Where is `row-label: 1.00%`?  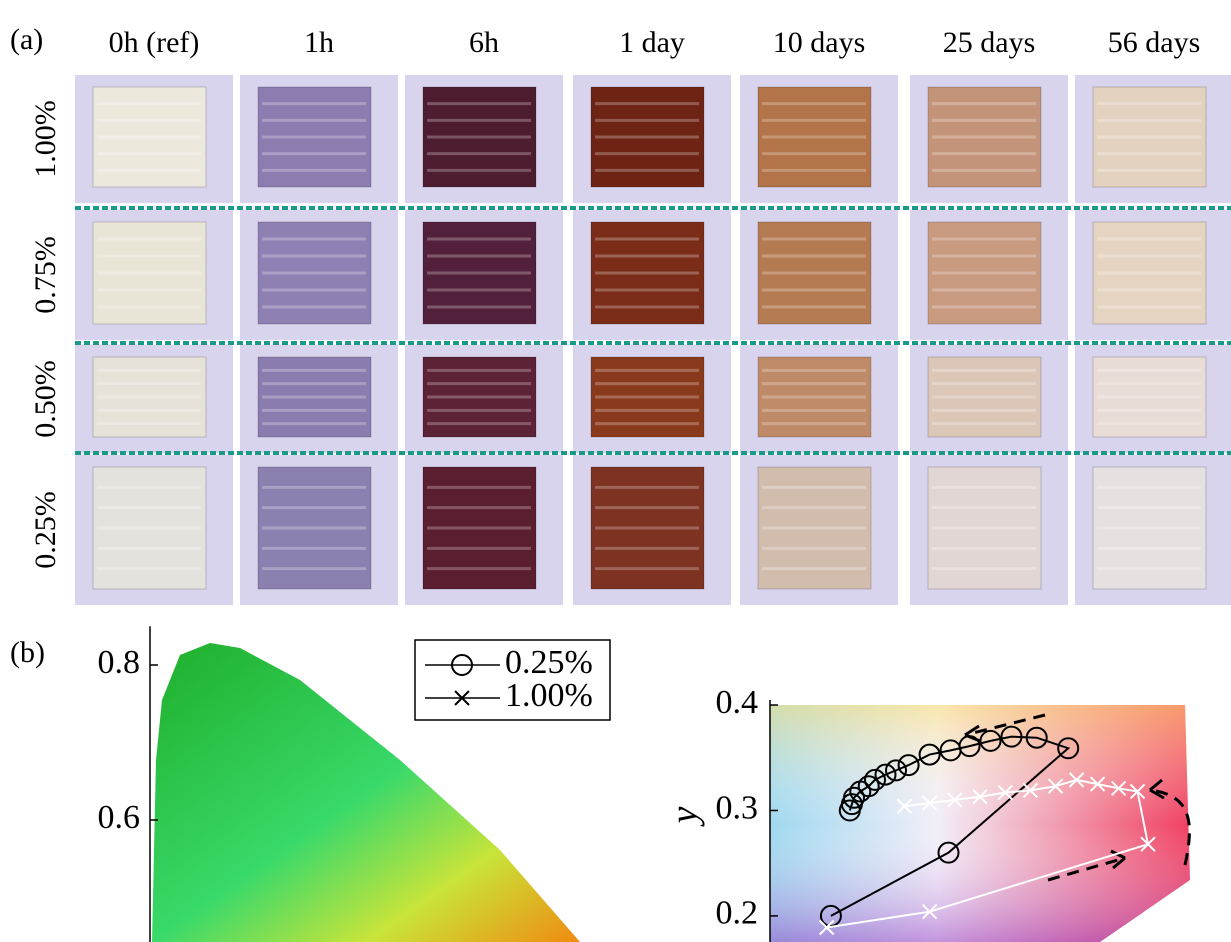
row-label: 1.00% is located at coordinates (45, 139).